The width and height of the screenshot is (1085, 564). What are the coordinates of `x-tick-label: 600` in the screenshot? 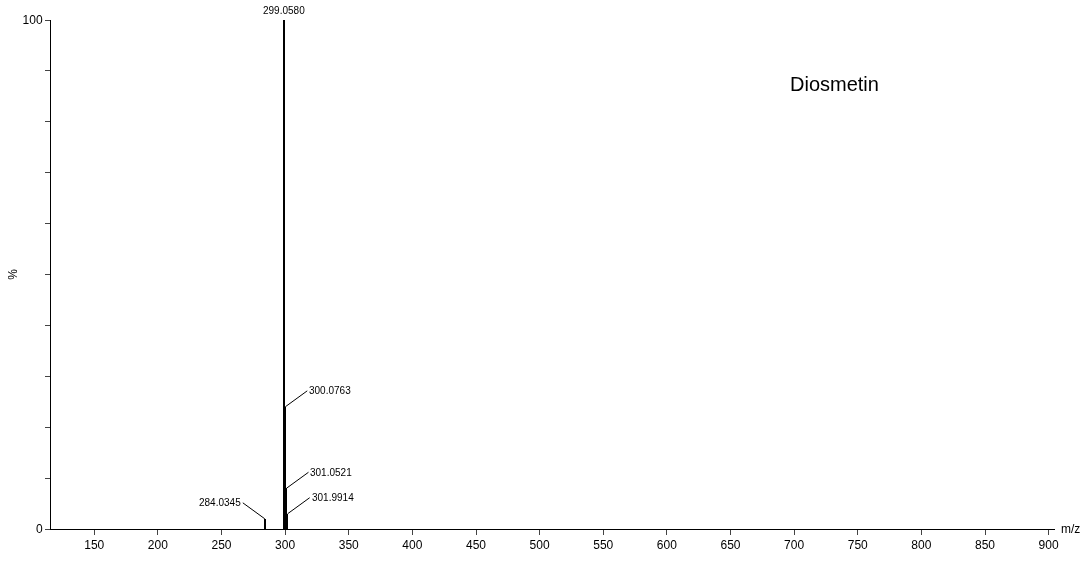 It's located at (667, 545).